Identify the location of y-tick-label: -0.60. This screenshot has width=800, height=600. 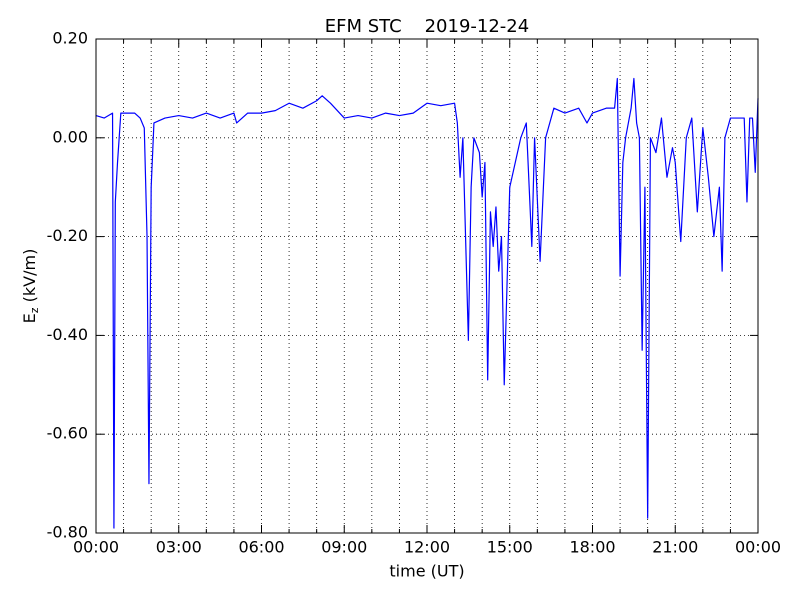
(67, 433).